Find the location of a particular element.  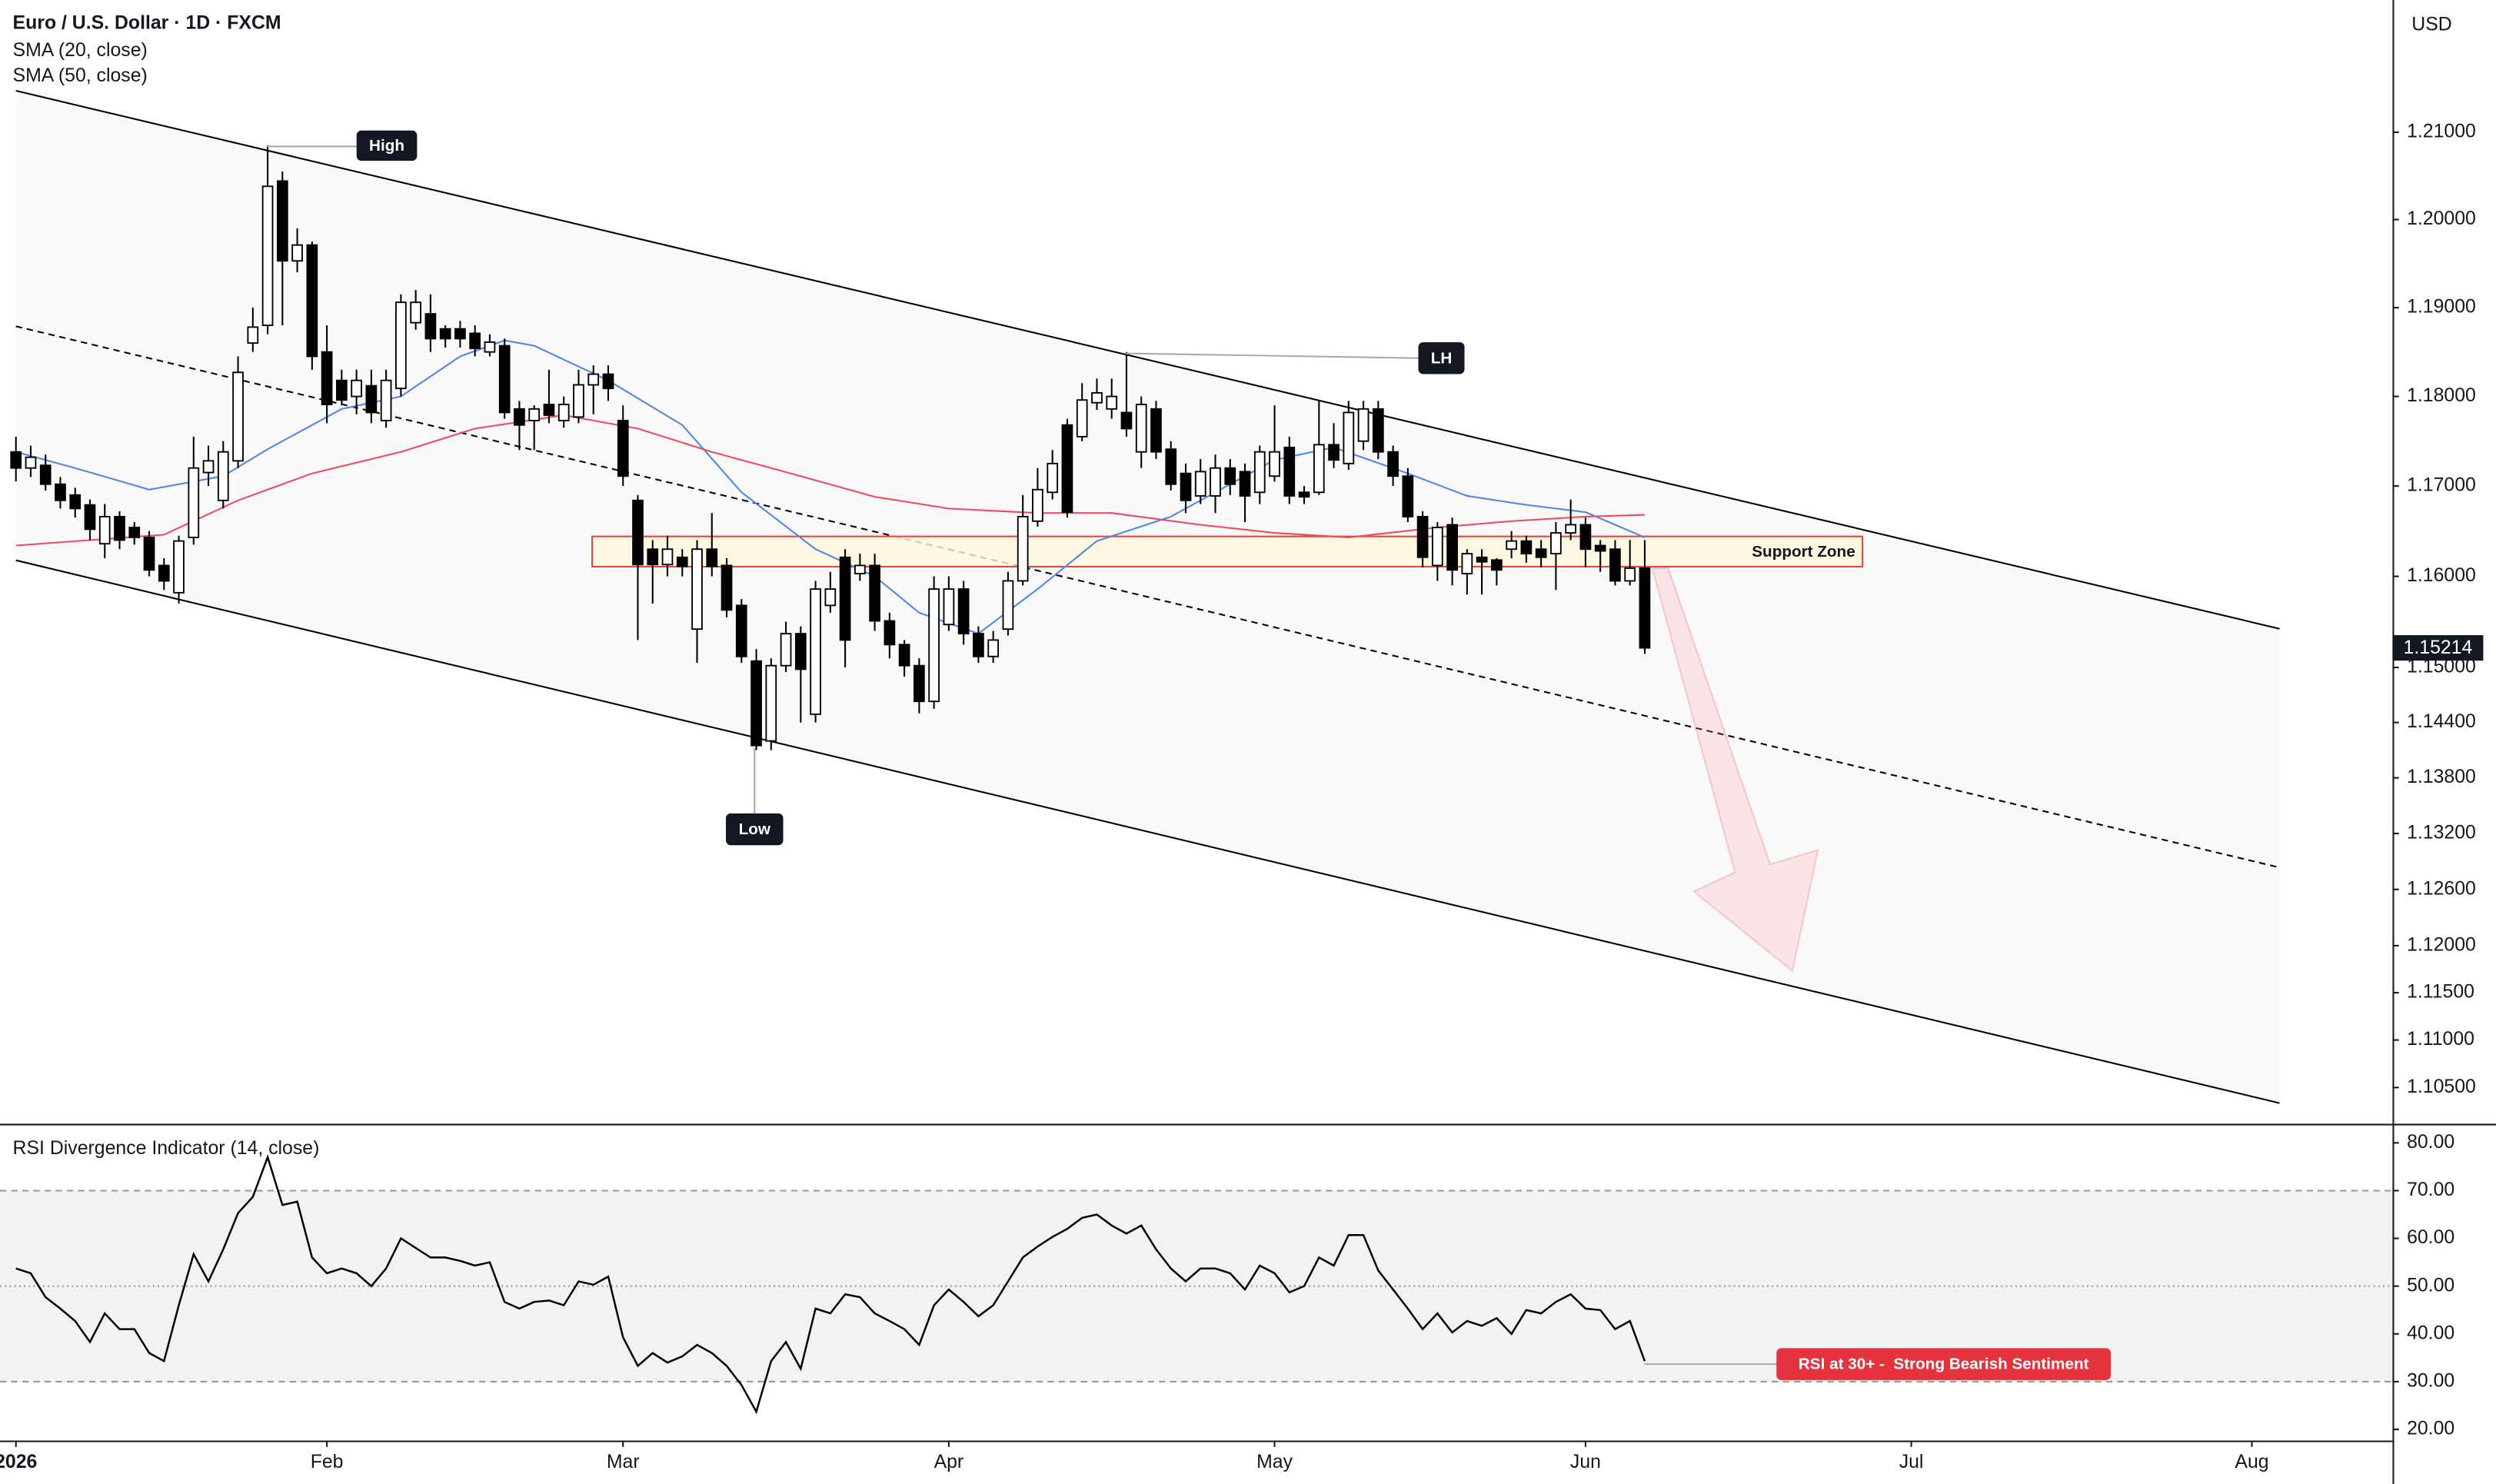

x-tick-label: Feb is located at coordinates (327, 1462).